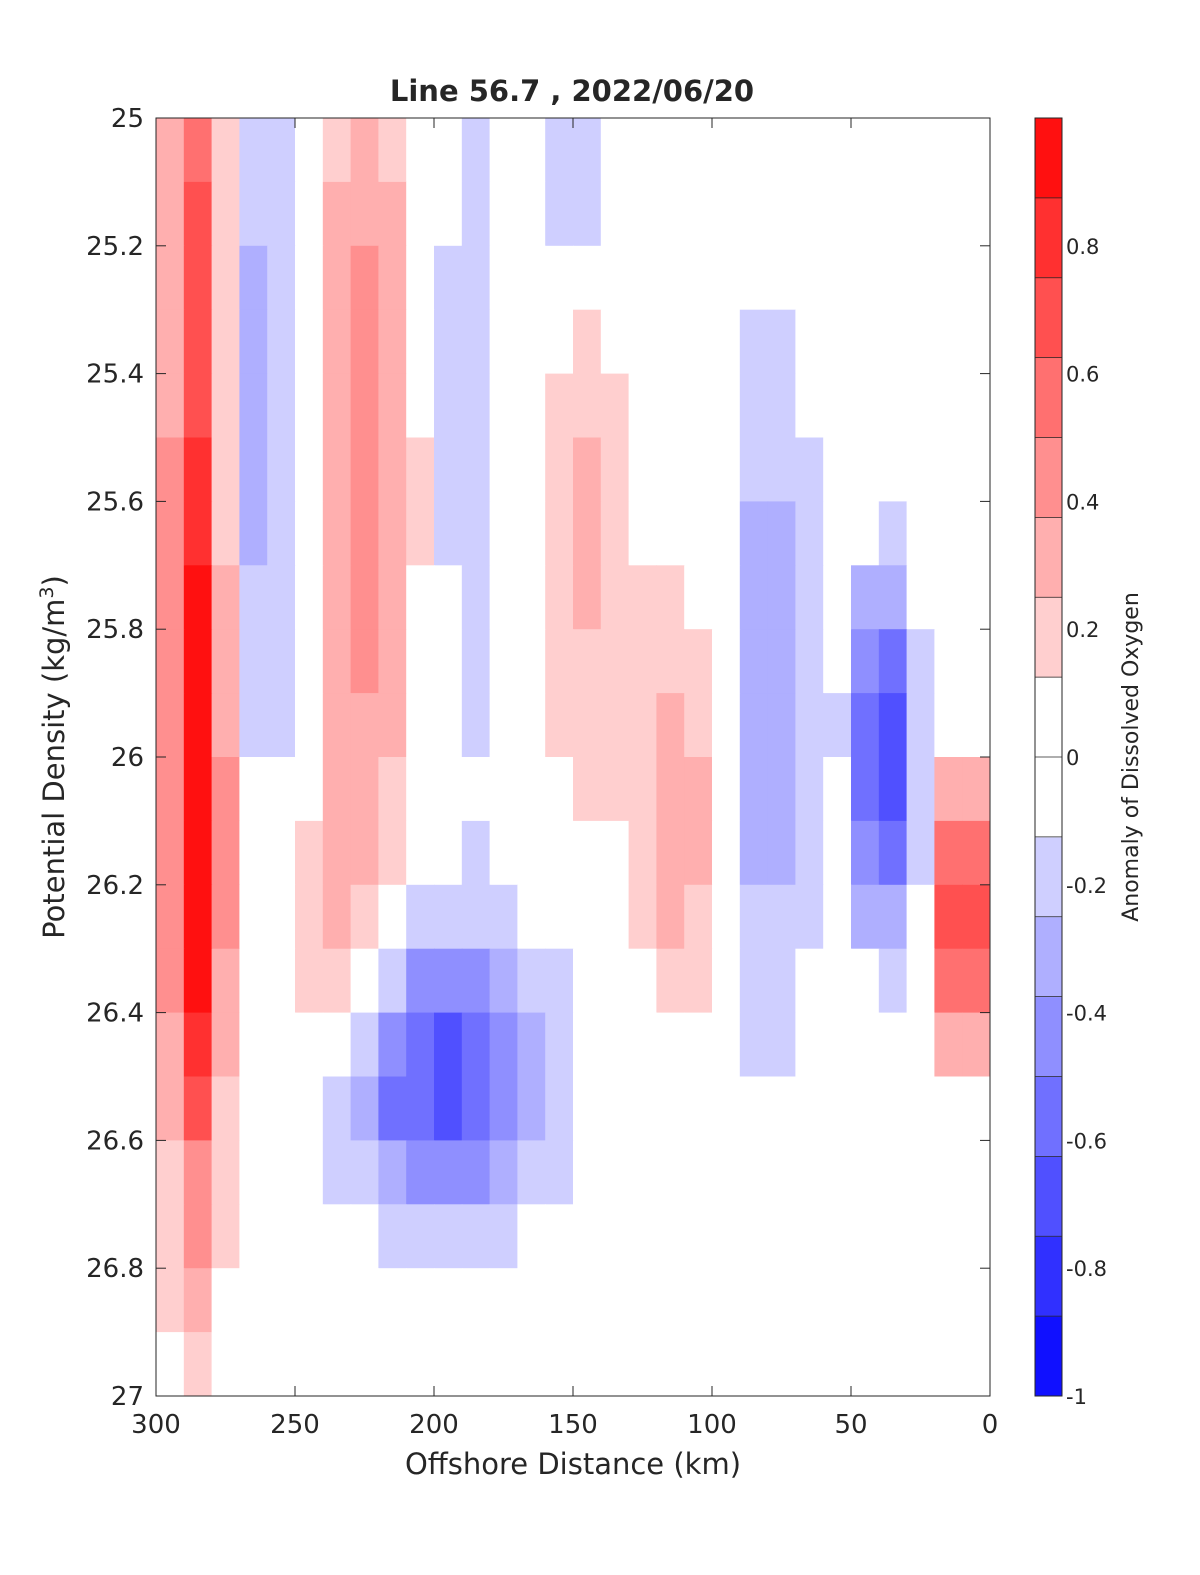 Image resolution: width=1200 pixels, height=1575 pixels. I want to click on x-axis-label: Offshore Distance (km), so click(573, 1464).